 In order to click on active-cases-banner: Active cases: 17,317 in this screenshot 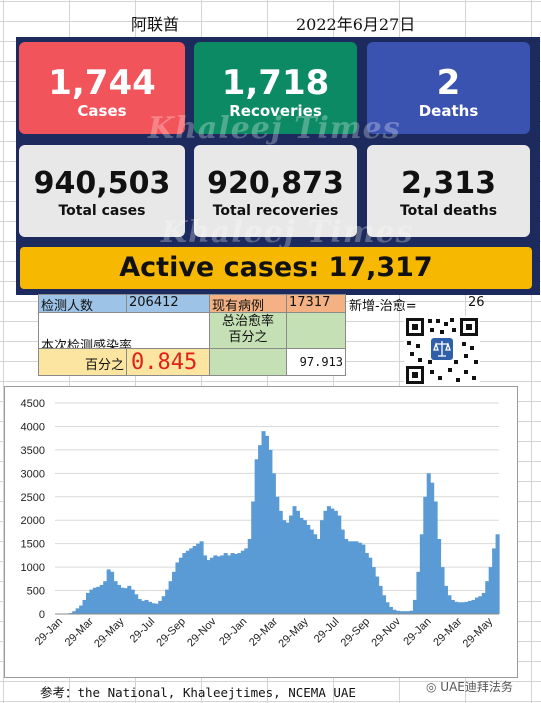, I will do `click(276, 268)`.